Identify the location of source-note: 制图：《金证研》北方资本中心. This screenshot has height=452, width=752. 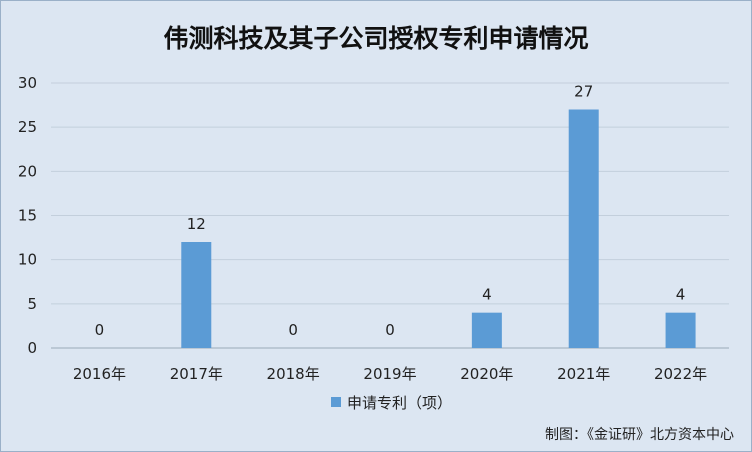
(639, 435).